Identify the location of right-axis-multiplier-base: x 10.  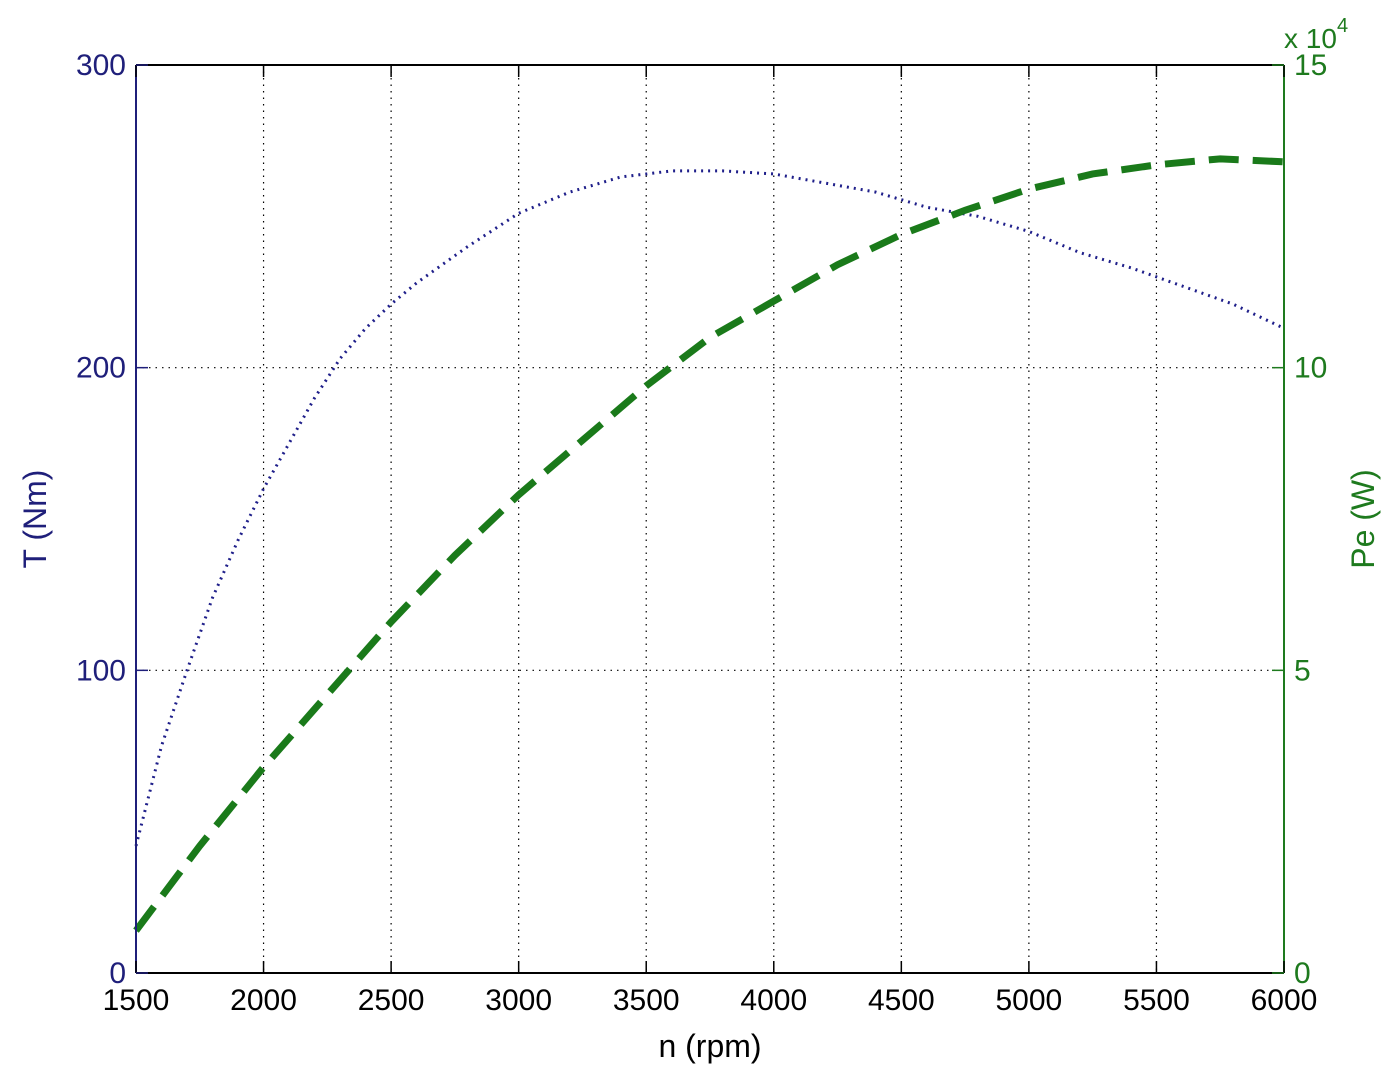
(1310, 38).